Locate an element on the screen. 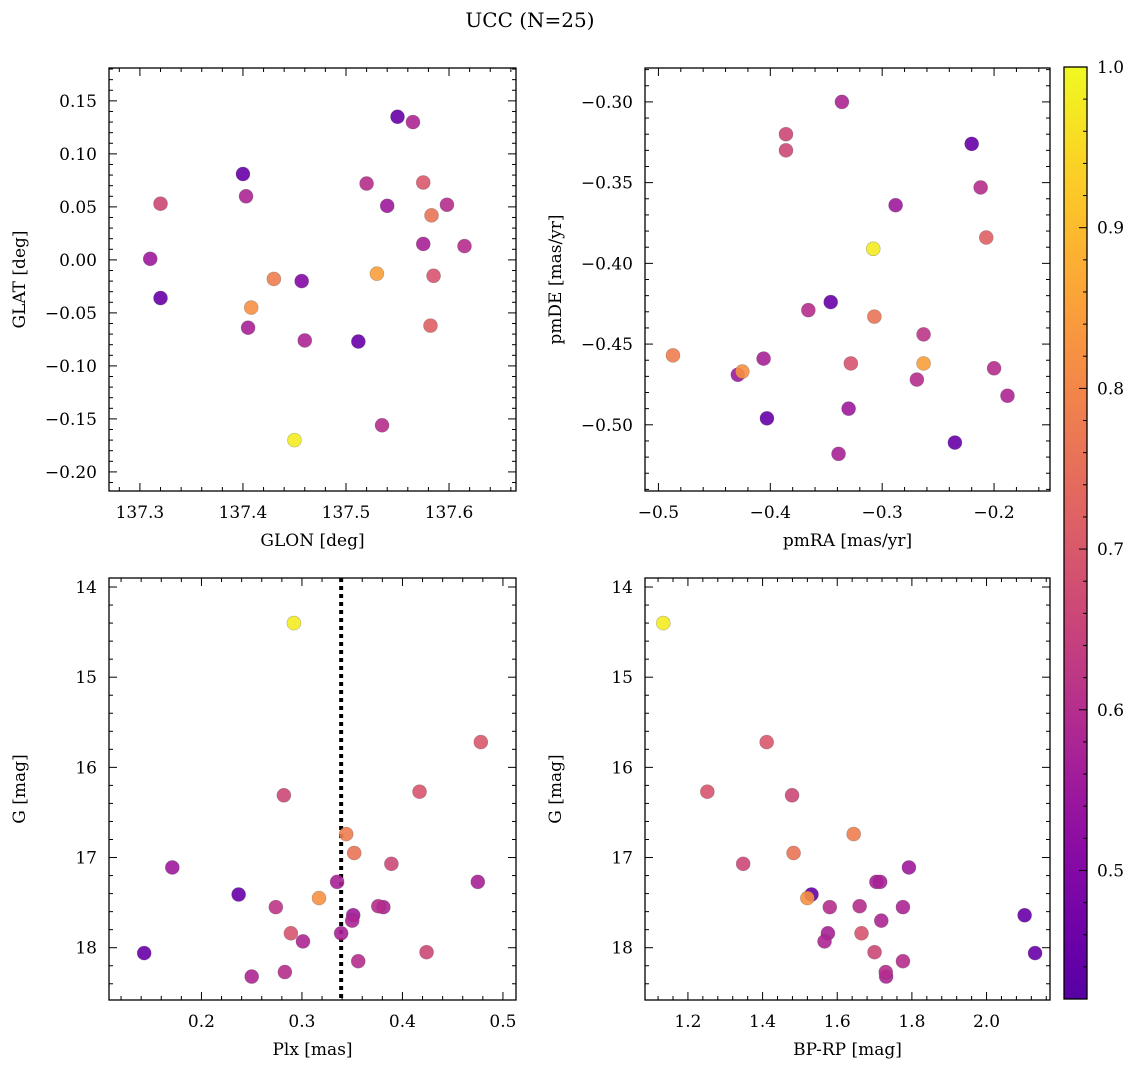 The width and height of the screenshot is (1136, 1071). x-tick-label: 137.3 is located at coordinates (140, 513).